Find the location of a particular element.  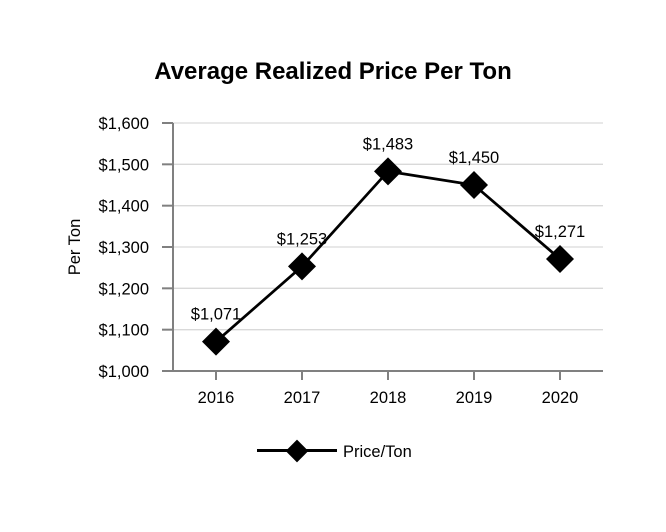

y-axis-tick-label: $1,200 is located at coordinates (124, 289).